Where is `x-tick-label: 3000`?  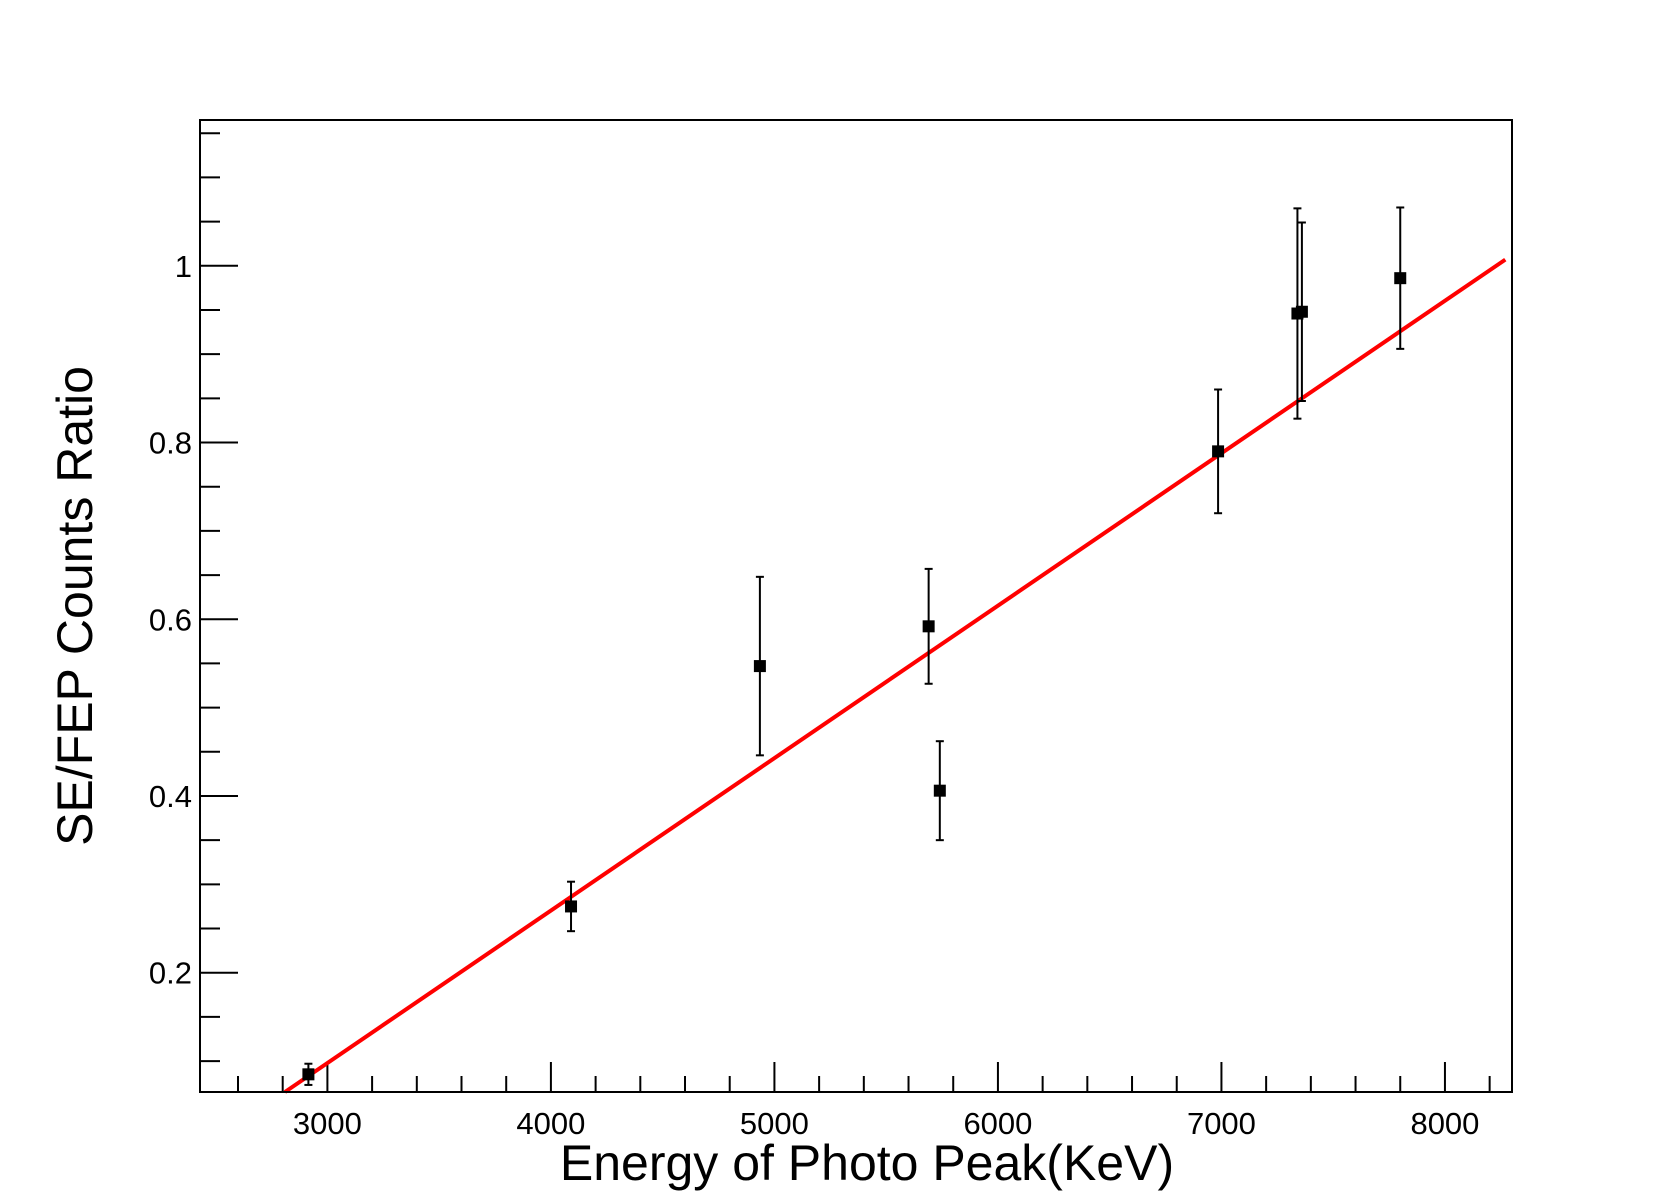
x-tick-label: 3000 is located at coordinates (327, 1123).